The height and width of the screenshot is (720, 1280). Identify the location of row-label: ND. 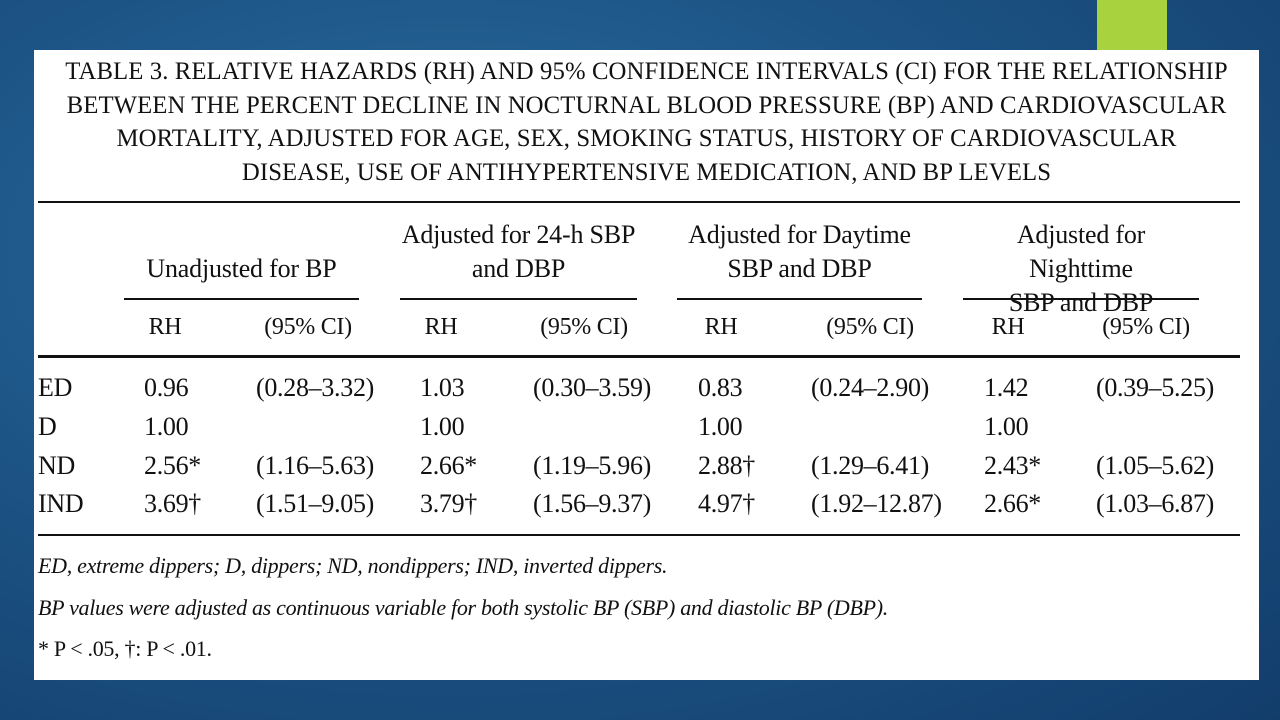
(56, 465).